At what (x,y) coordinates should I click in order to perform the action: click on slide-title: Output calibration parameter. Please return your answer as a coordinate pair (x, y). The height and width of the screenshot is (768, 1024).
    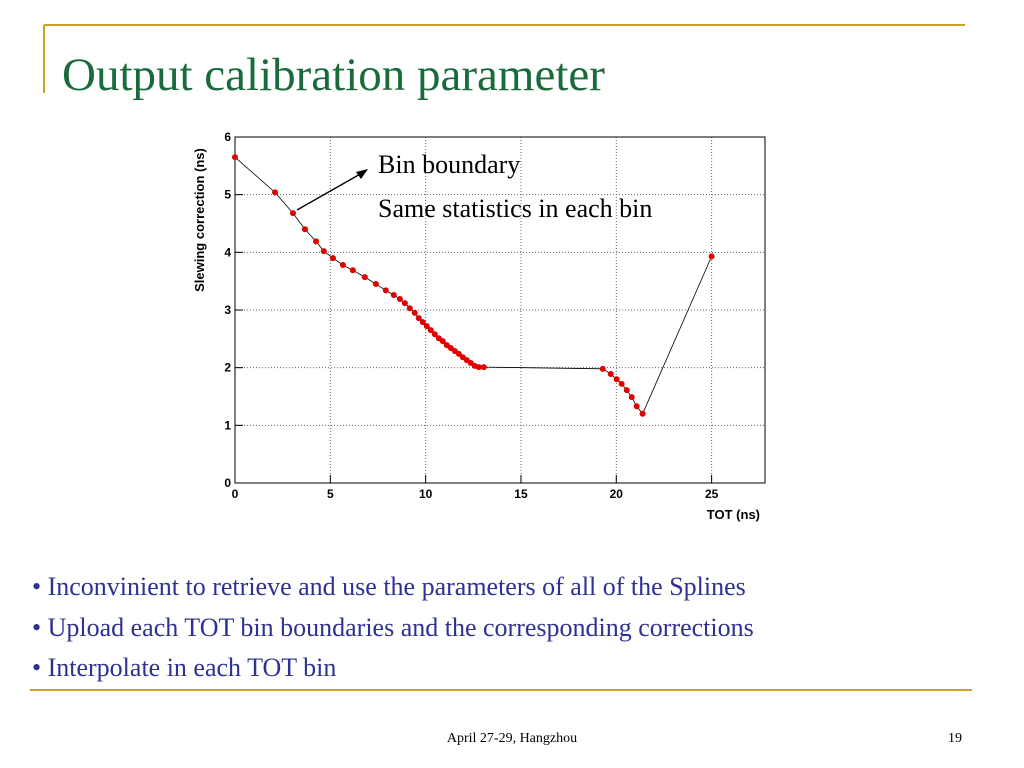
    Looking at the image, I should click on (333, 75).